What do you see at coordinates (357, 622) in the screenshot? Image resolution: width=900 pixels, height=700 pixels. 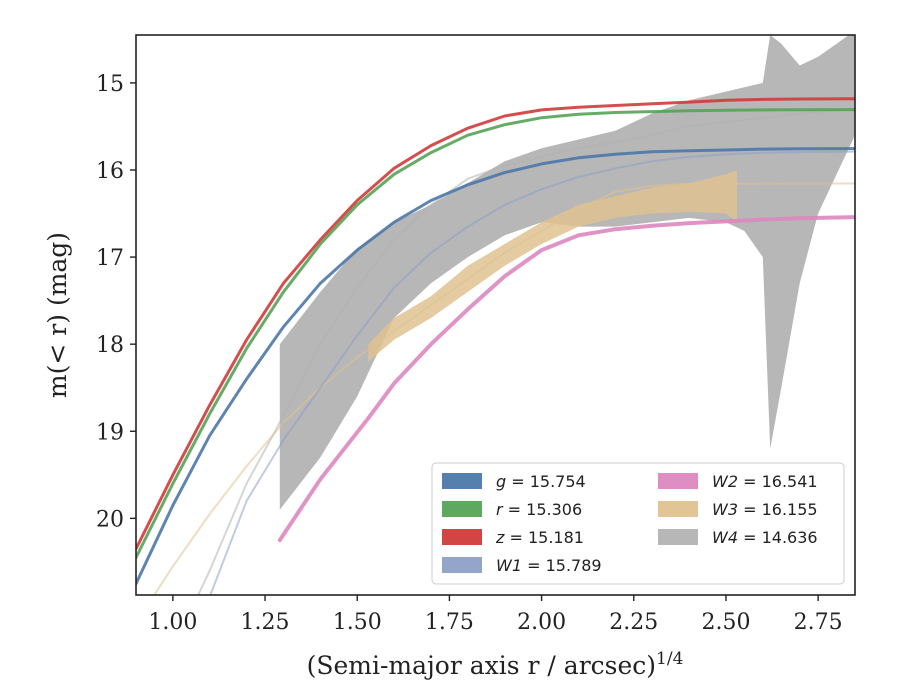 I see `x-tick-label: 1.50` at bounding box center [357, 622].